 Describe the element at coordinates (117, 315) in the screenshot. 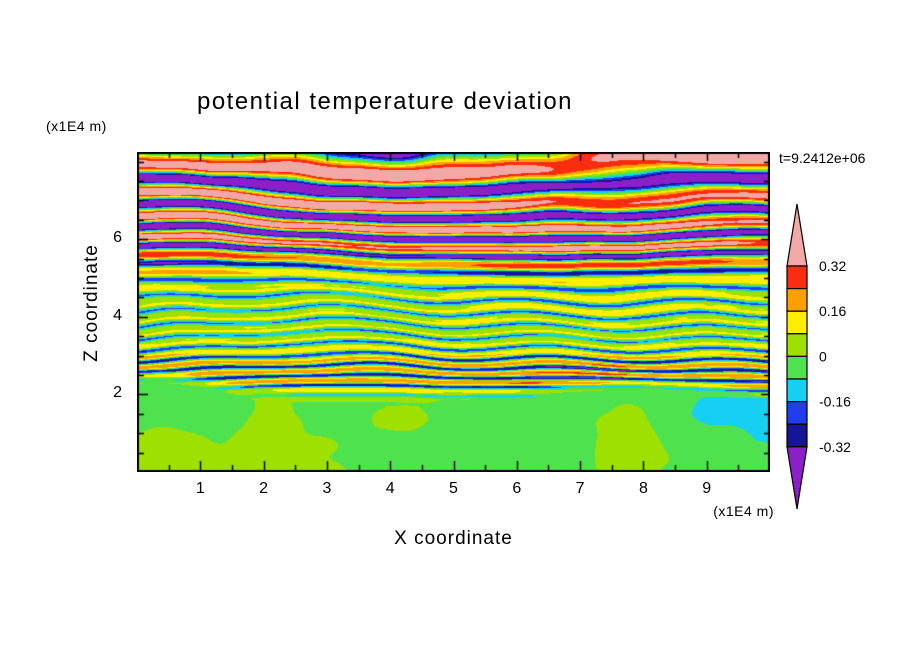

I see `z-tick-label: 4` at that location.